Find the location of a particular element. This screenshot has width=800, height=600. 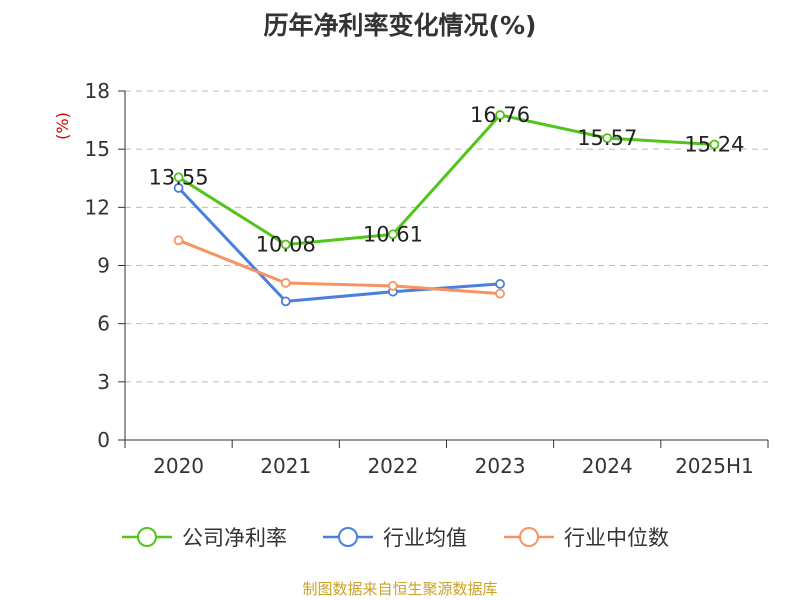

legend: 公司净利率 行业均值 行业中位数 is located at coordinates (395, 538).